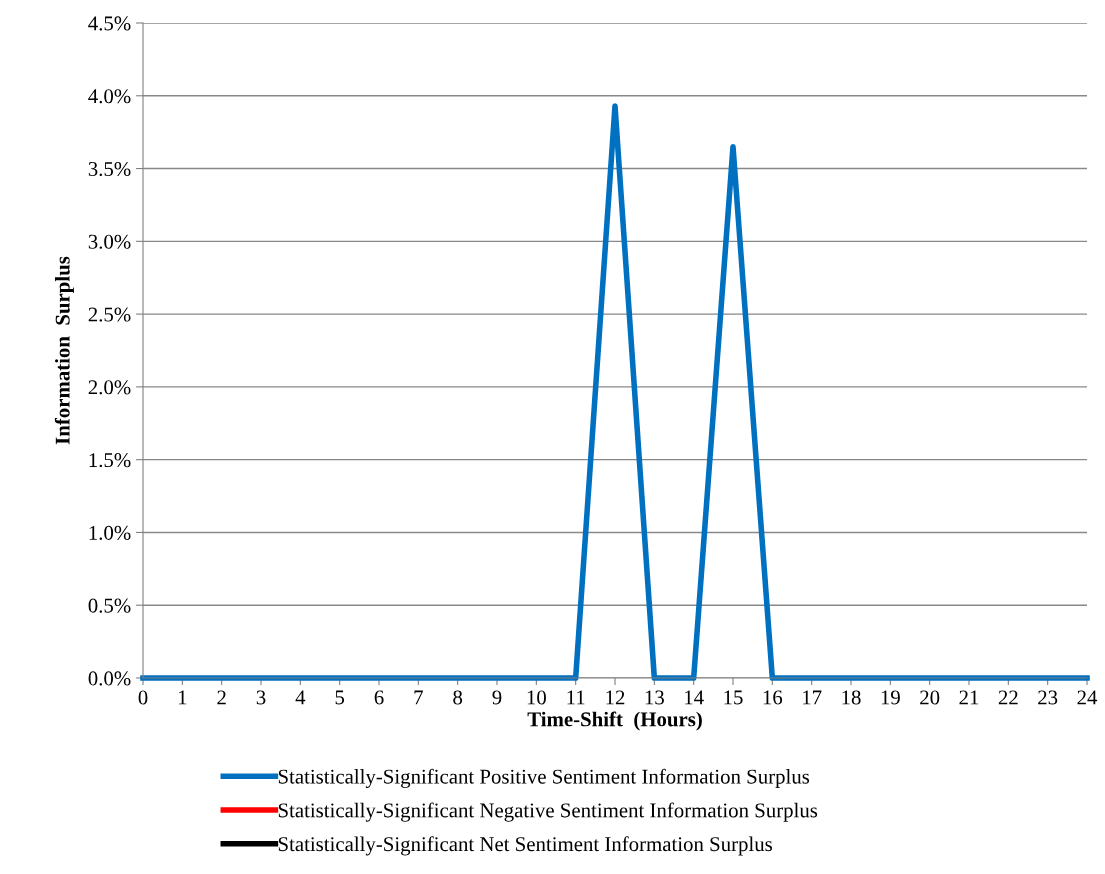 This screenshot has width=1105, height=874. What do you see at coordinates (694, 697) in the screenshot?
I see `x-tick-label: 14` at bounding box center [694, 697].